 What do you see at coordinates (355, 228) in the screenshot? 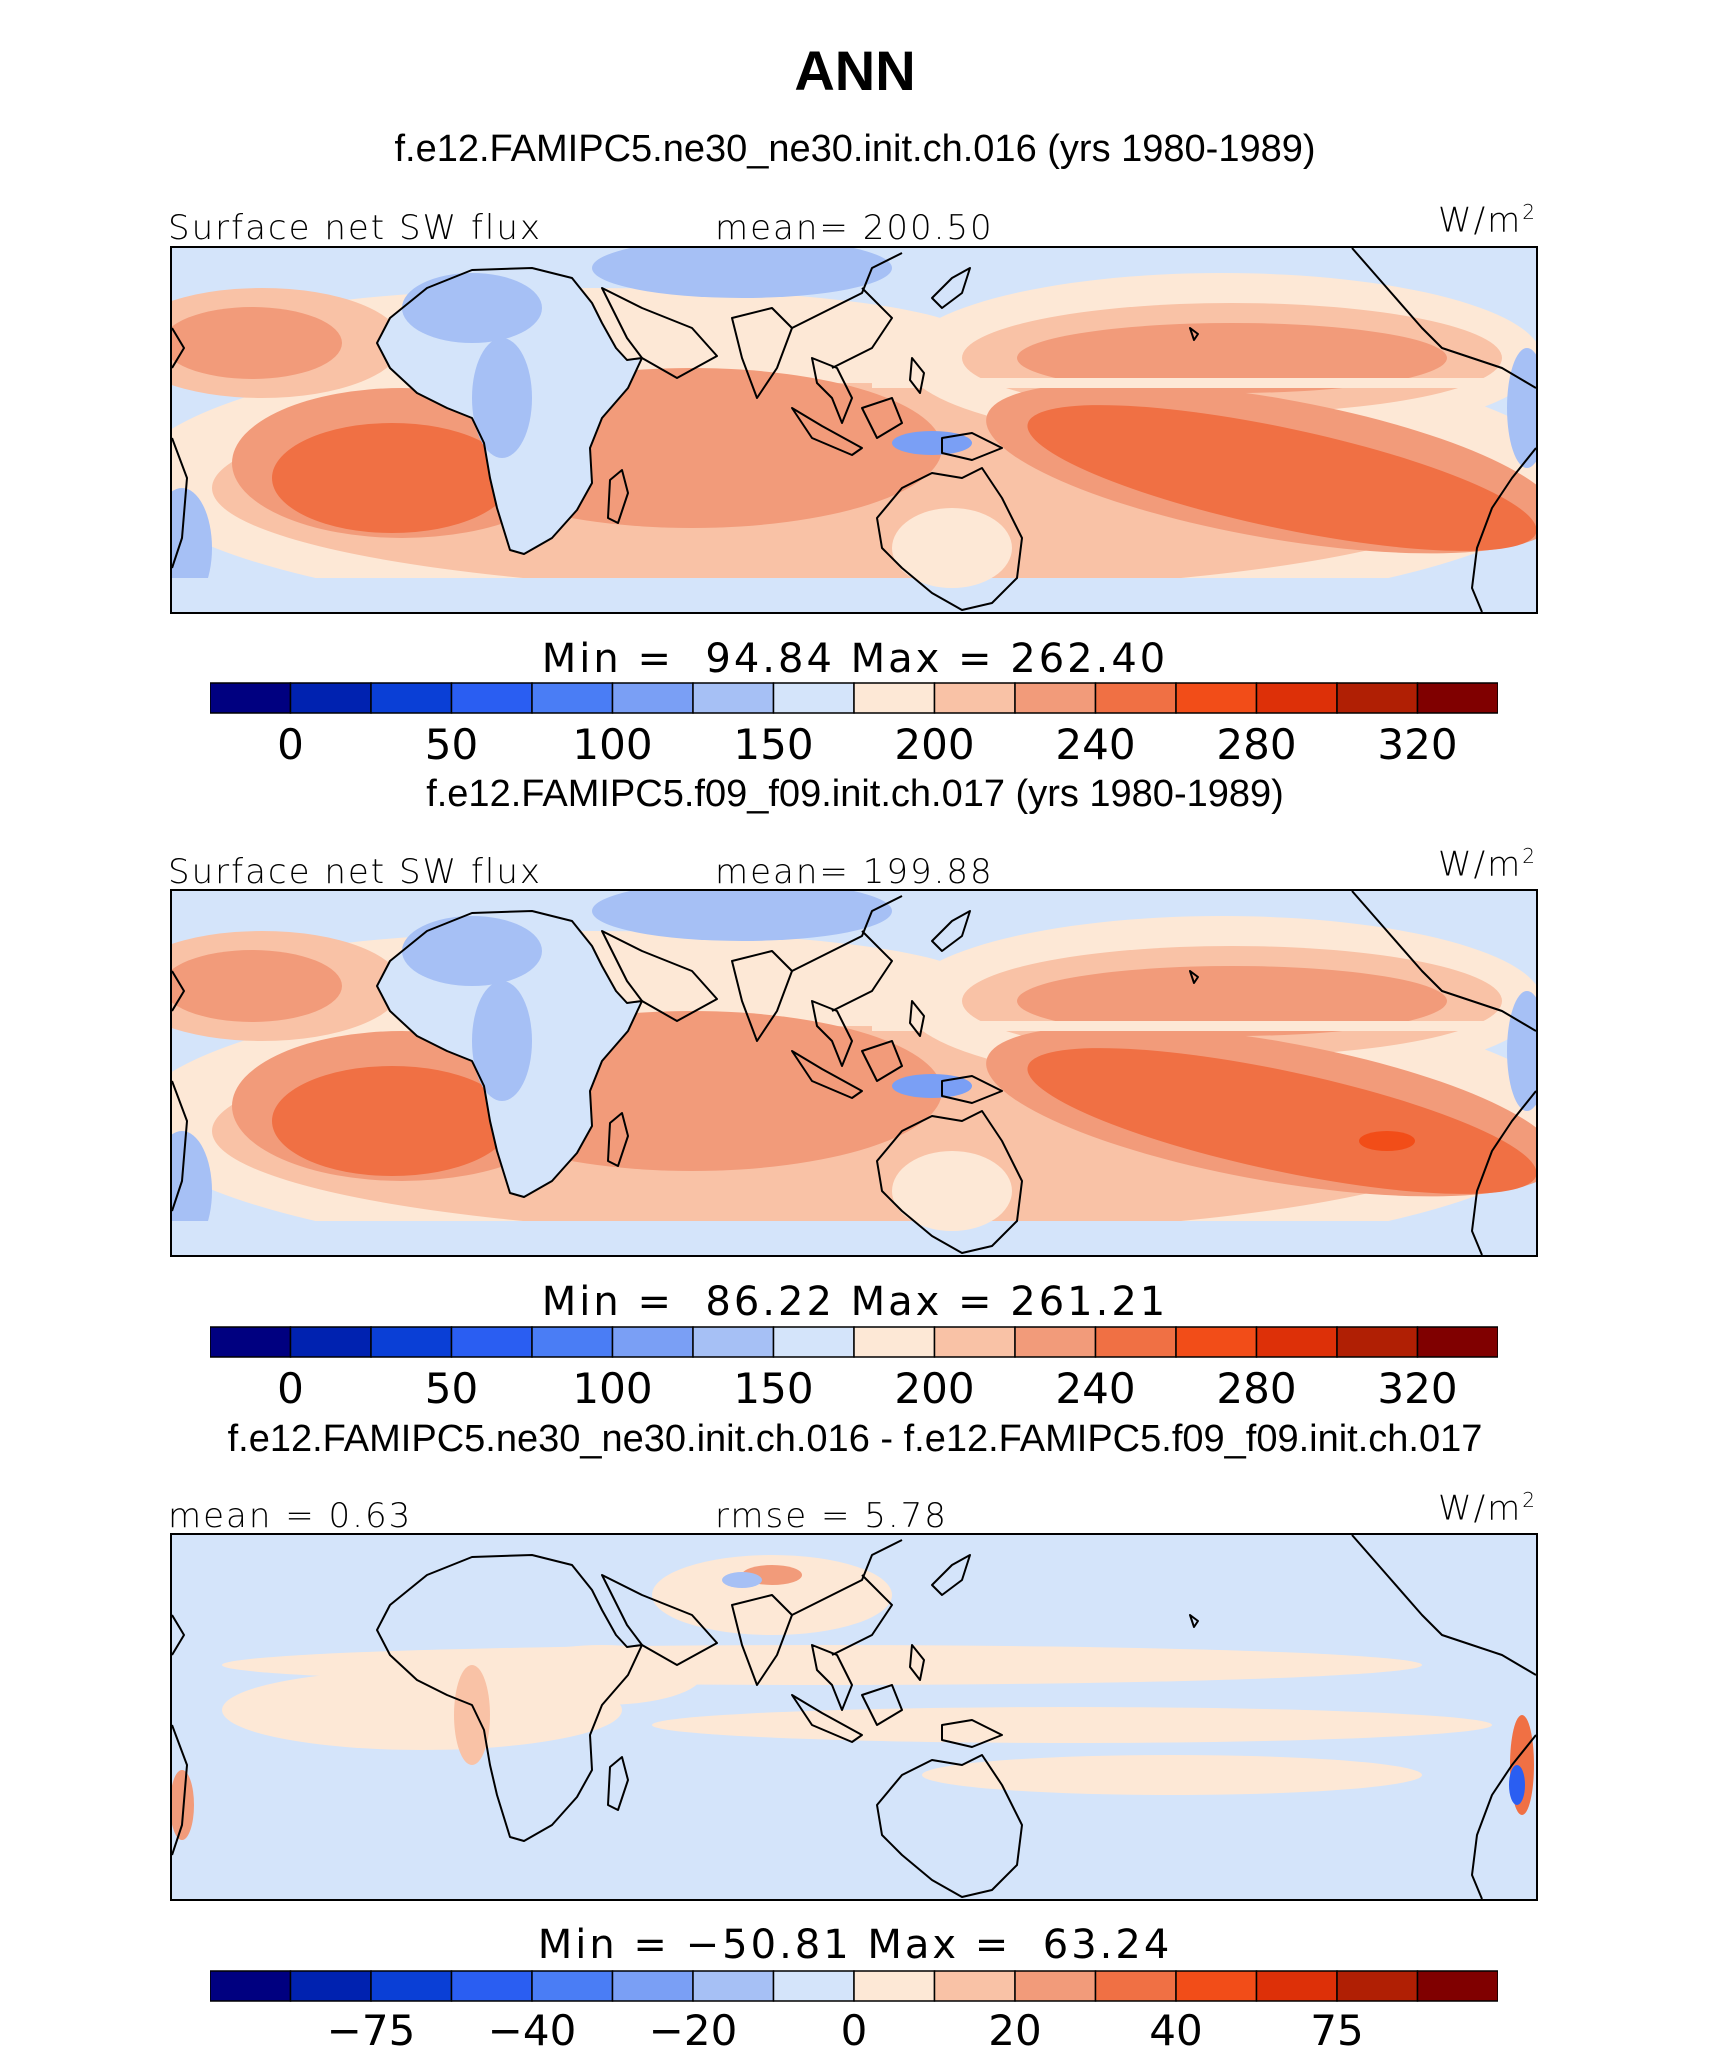
I see `panel1-variable-label: Surface net SW flux` at bounding box center [355, 228].